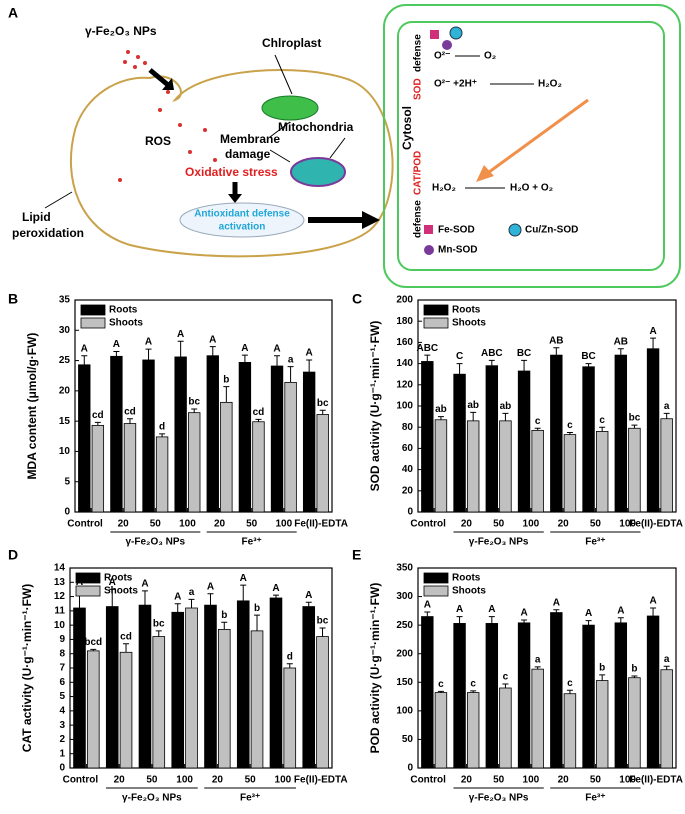 Image resolution: width=685 pixels, height=814 pixels. Describe the element at coordinates (375, 668) in the screenshot. I see `y-axis-label: POD activity (U·g⁻¹·min⁻¹·FW)` at that location.